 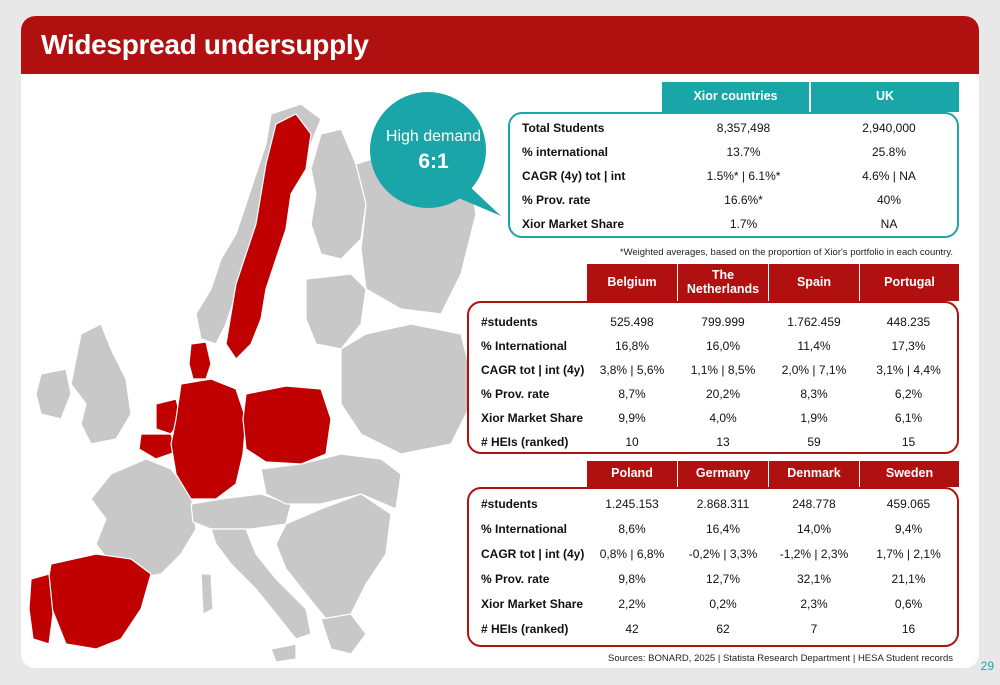 What do you see at coordinates (723, 474) in the screenshot?
I see `header-germany: Germany` at bounding box center [723, 474].